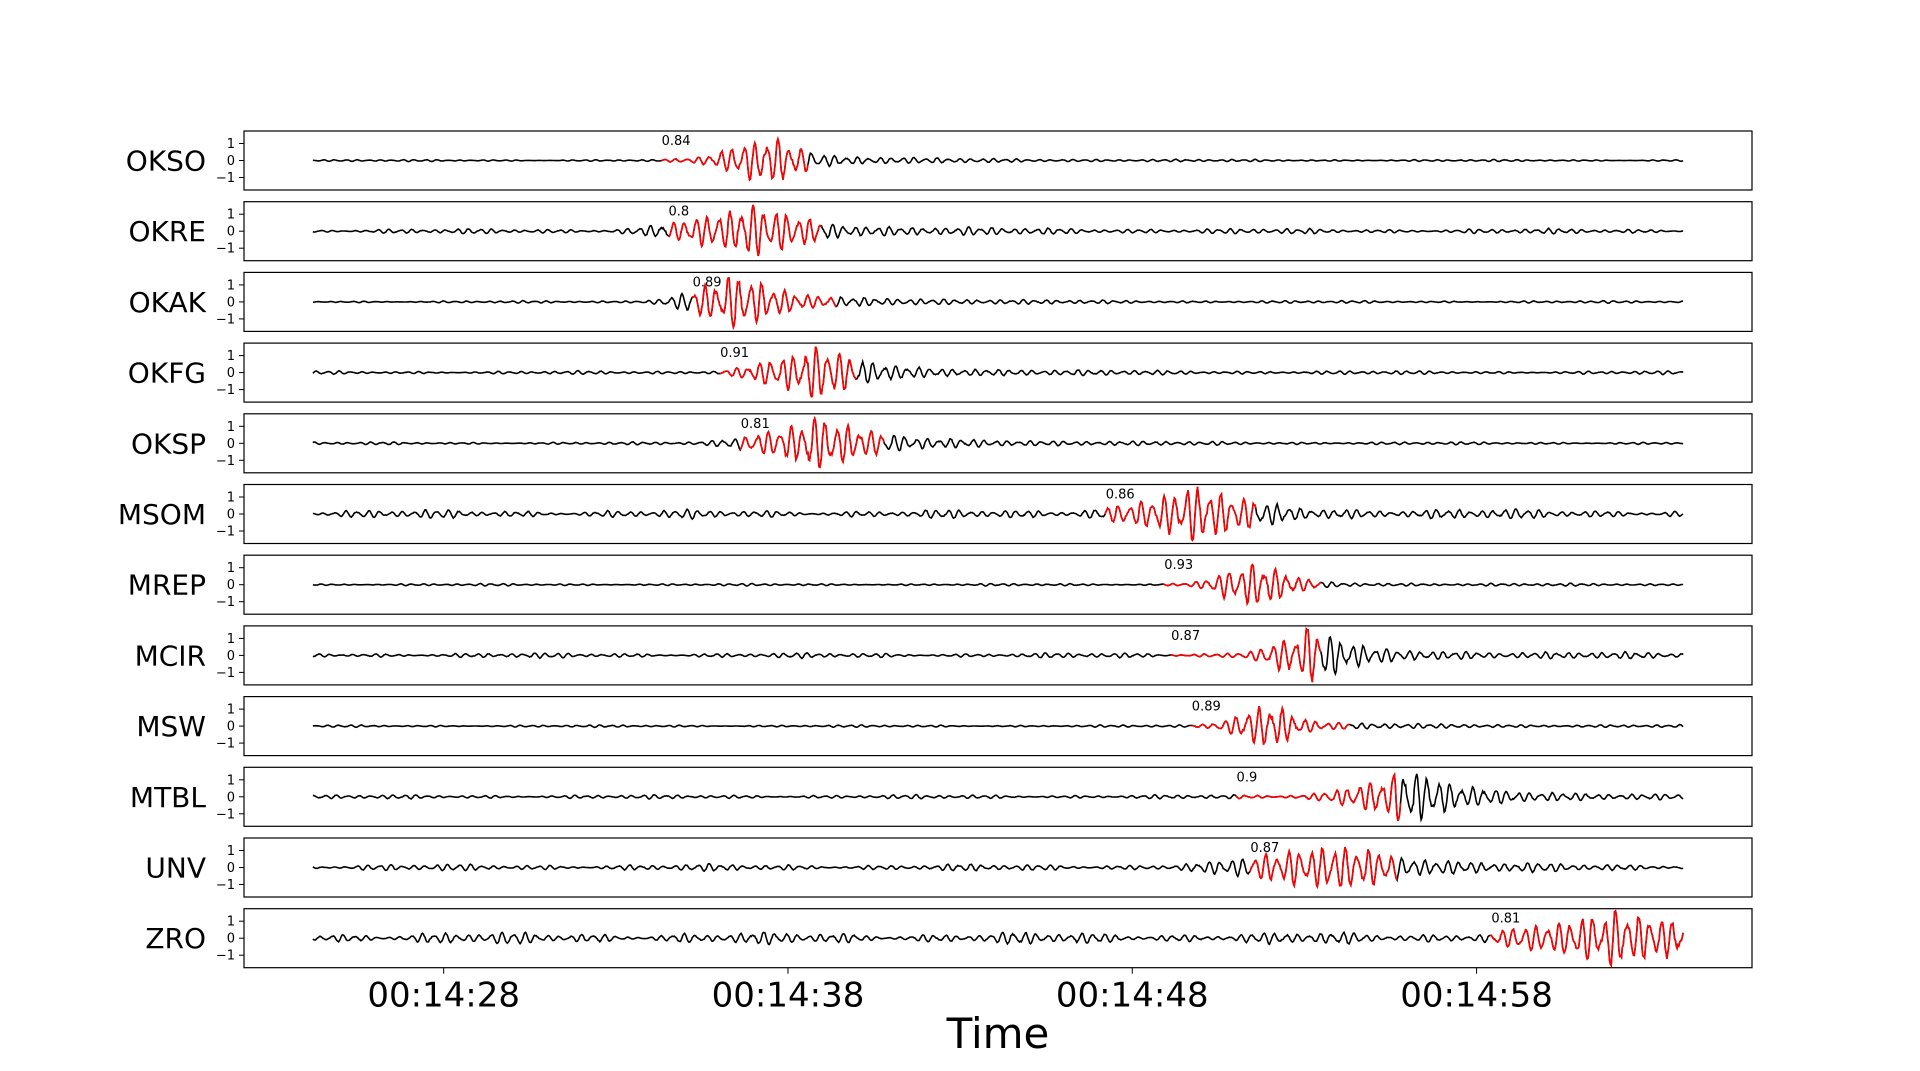 The image size is (1920, 1071). Describe the element at coordinates (1132, 996) in the screenshot. I see `x-tick-label: 00:14:48` at that location.